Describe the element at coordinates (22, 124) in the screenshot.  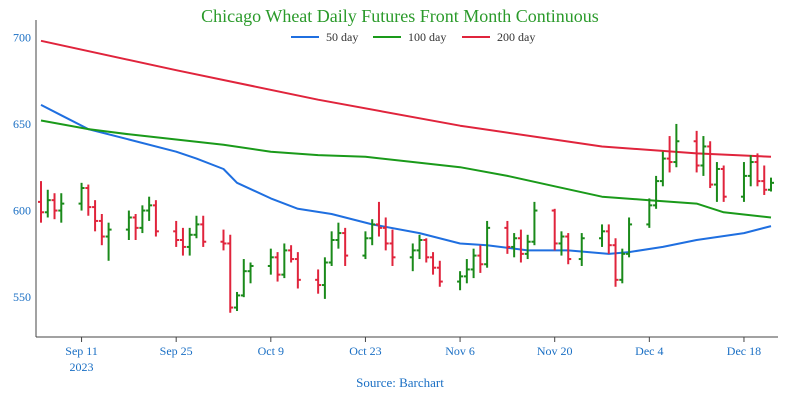
I see `y-tick-label: 650` at that location.